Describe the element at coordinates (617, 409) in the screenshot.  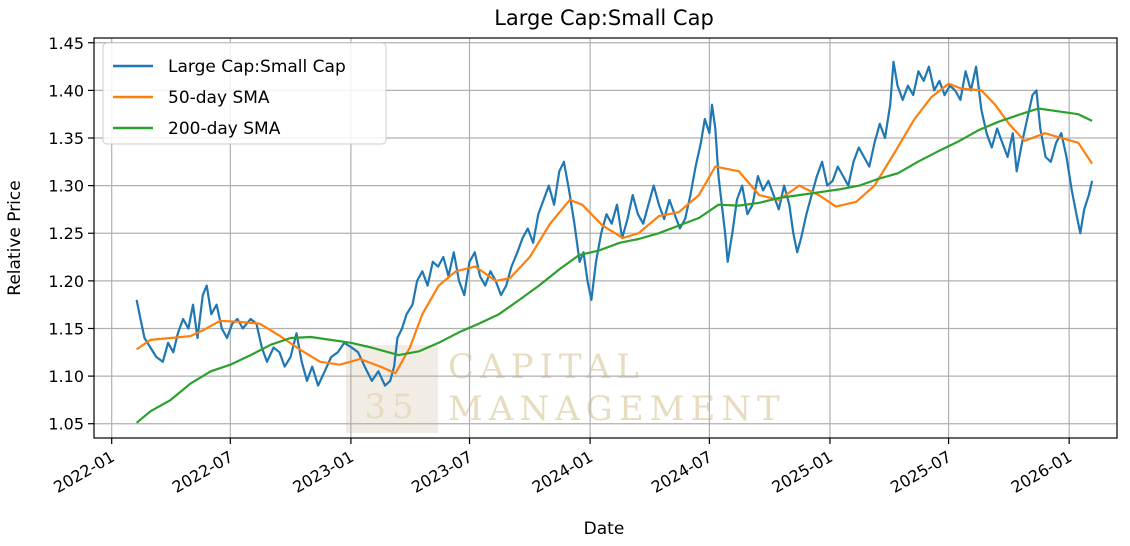
I see `watermark-text-management: MANAGEMENT` at that location.